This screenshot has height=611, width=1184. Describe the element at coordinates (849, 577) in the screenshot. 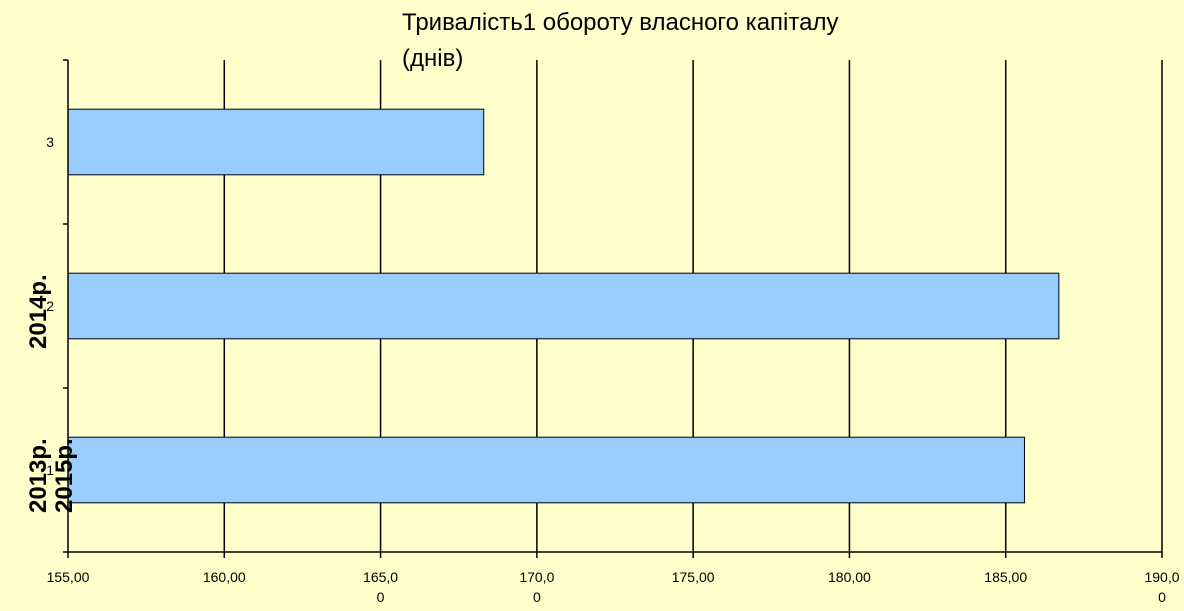

I see `x-tick-label: 180,00` at that location.